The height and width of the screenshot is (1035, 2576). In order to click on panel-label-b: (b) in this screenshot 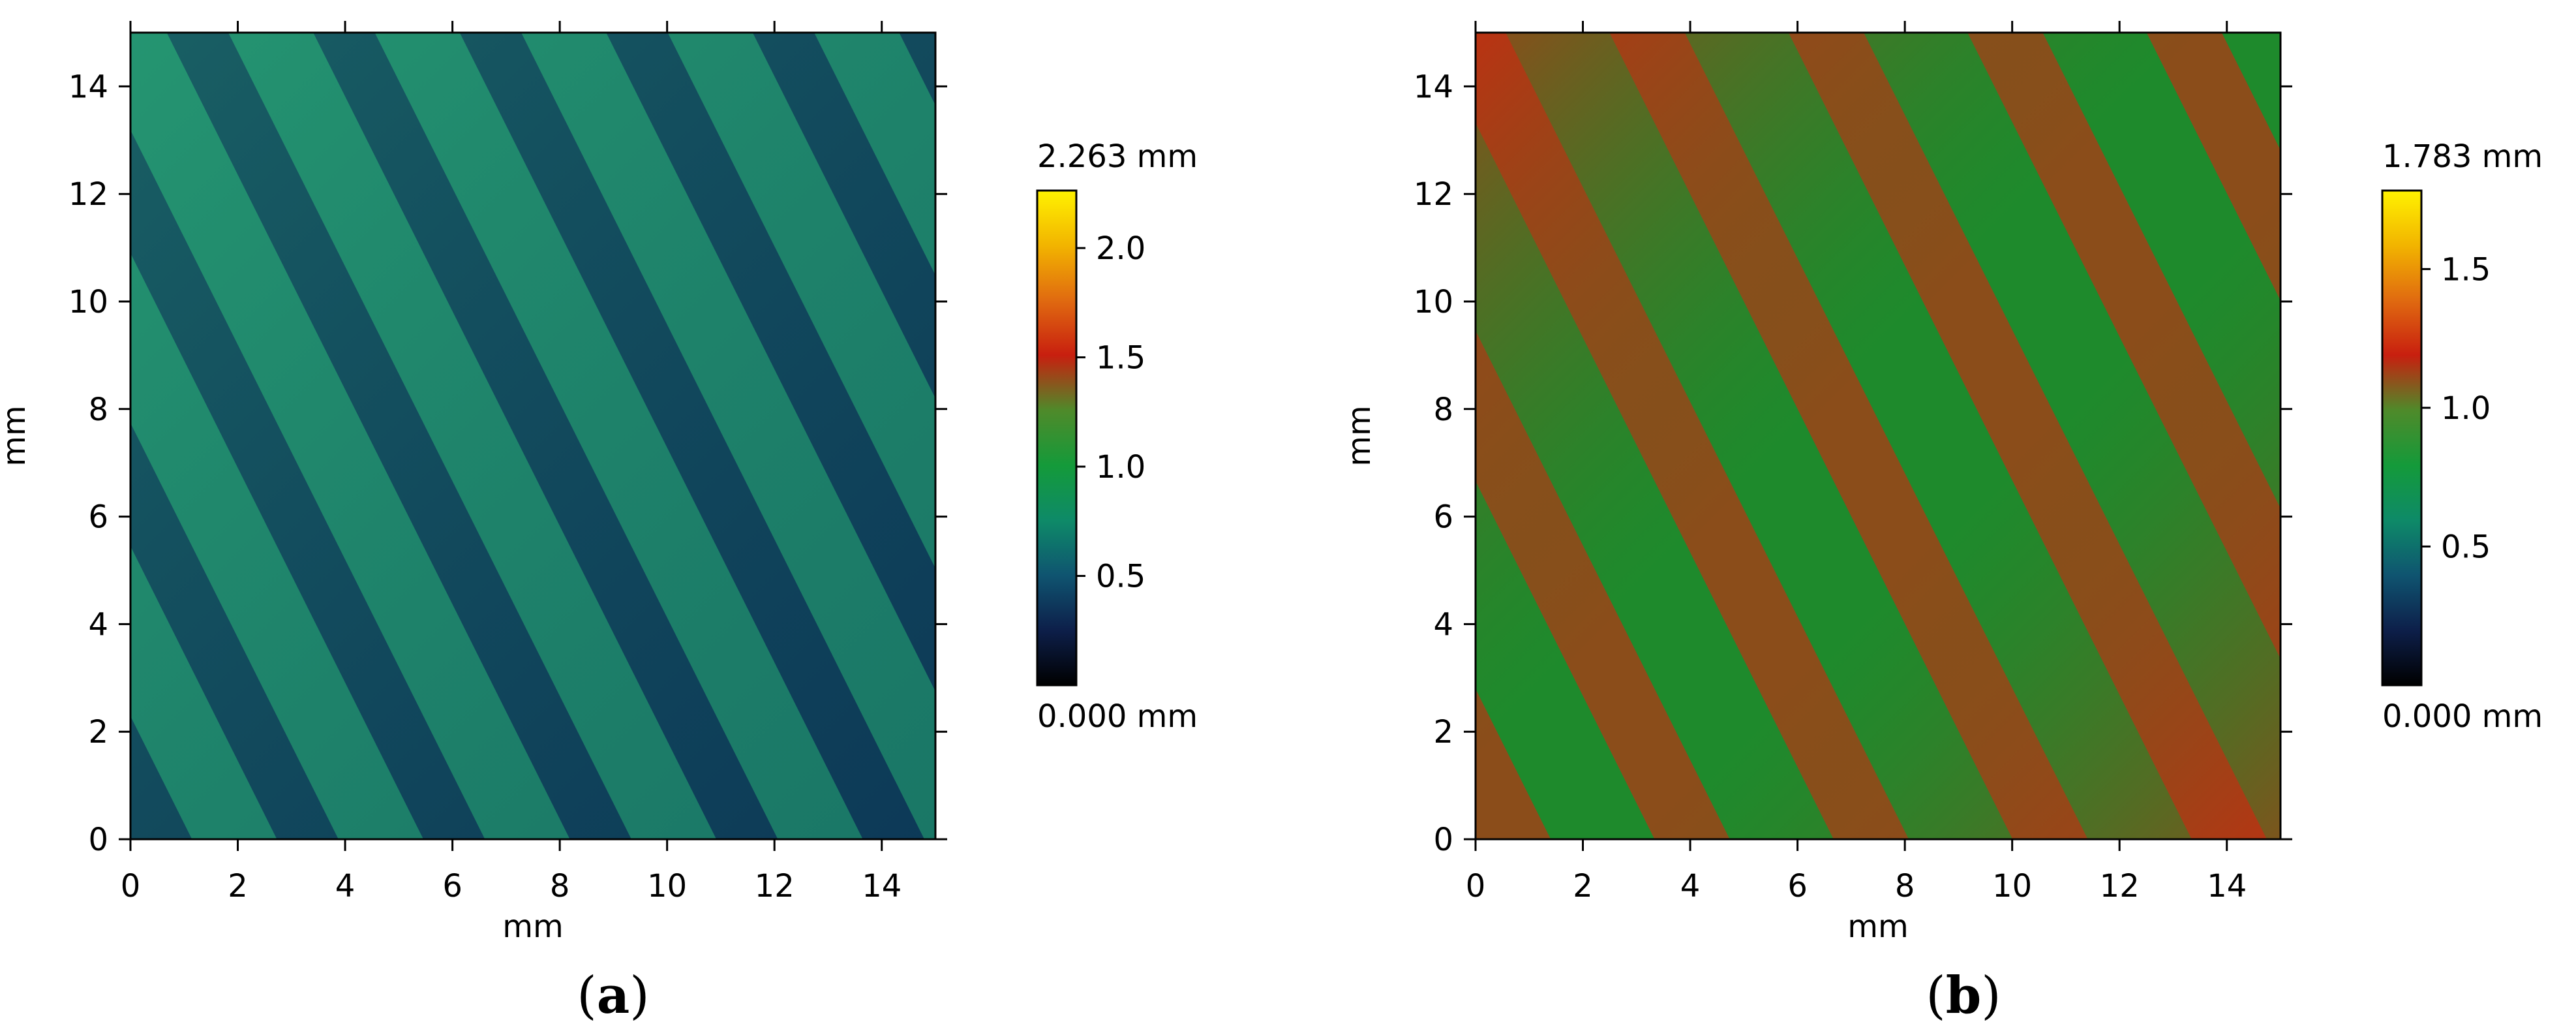, I will do `click(1964, 995)`.